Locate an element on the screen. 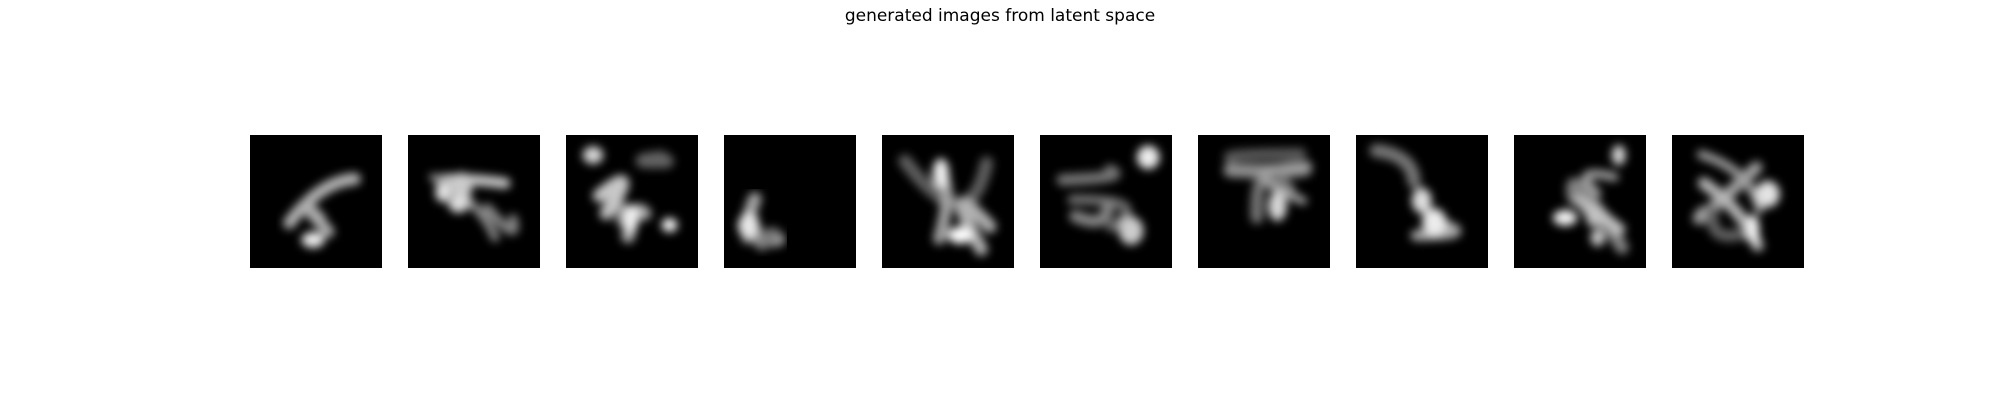 The image size is (2000, 404). figure-title: generated images from latent space is located at coordinates (1000, 16).